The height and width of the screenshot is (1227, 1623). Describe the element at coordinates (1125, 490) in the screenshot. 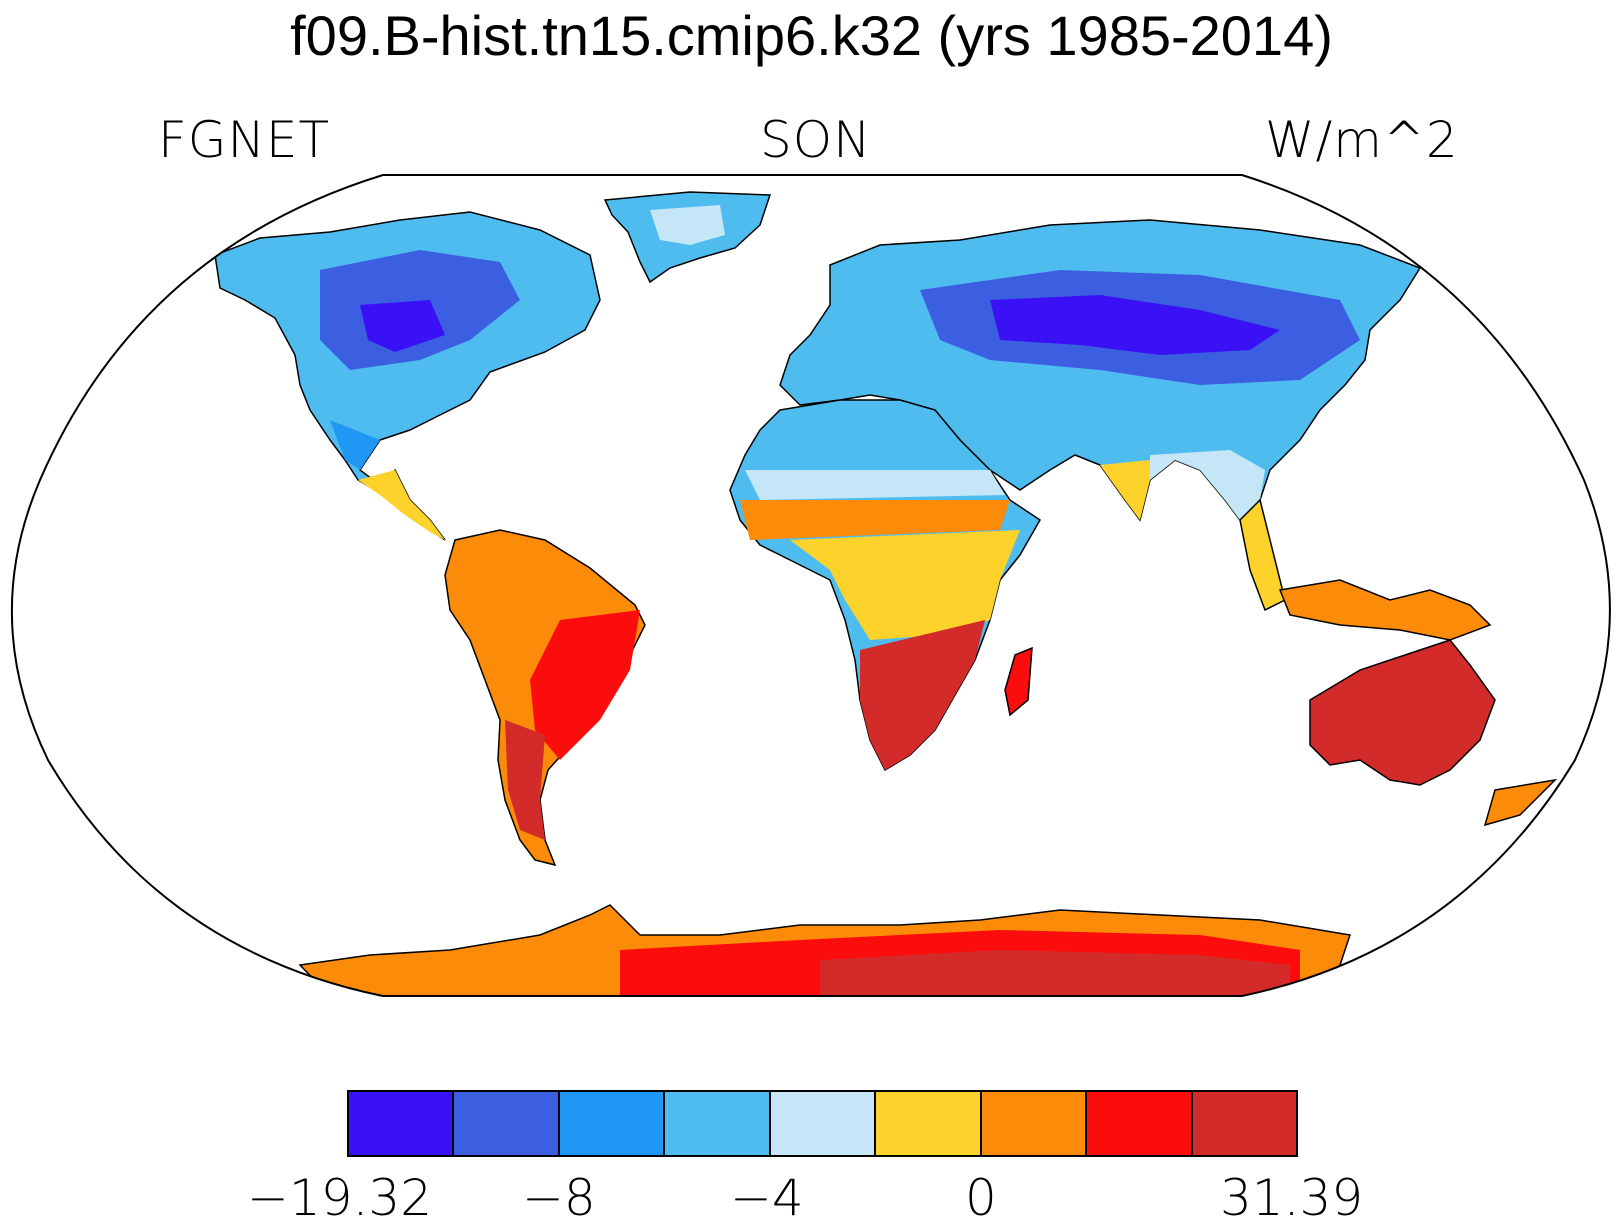

I see `india-edge` at that location.